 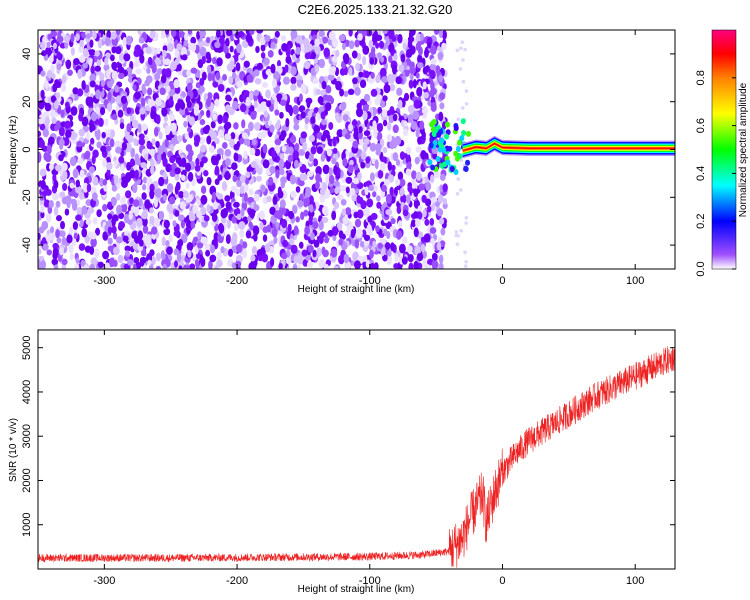 What do you see at coordinates (701, 221) in the screenshot?
I see `colorbar-tick-label: 0.2` at bounding box center [701, 221].